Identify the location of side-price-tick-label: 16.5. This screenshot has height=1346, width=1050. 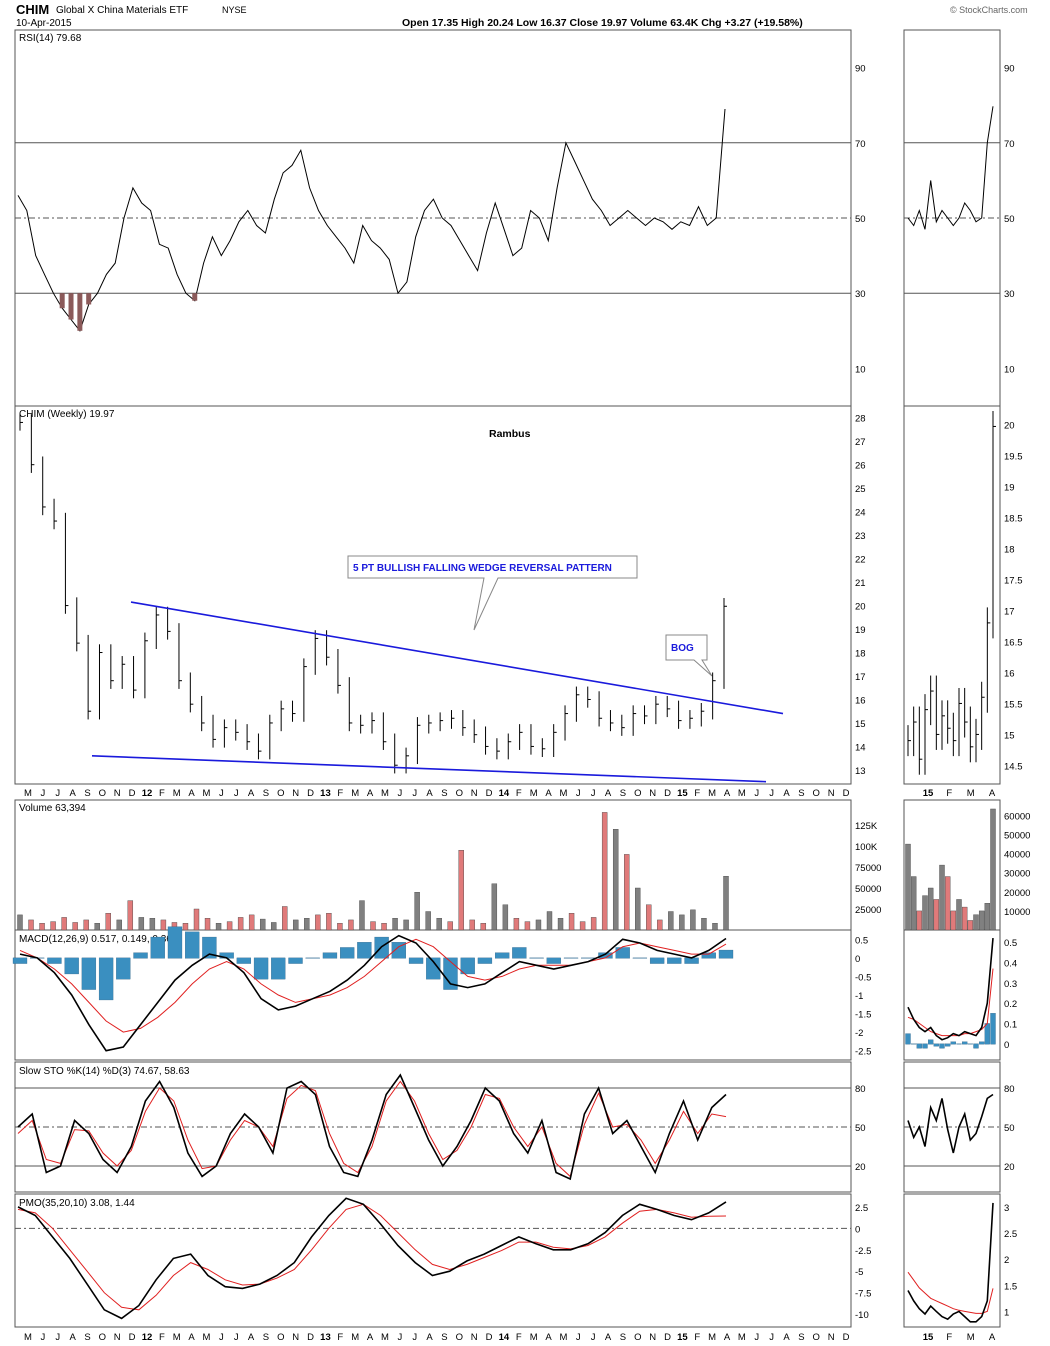
(1013, 642).